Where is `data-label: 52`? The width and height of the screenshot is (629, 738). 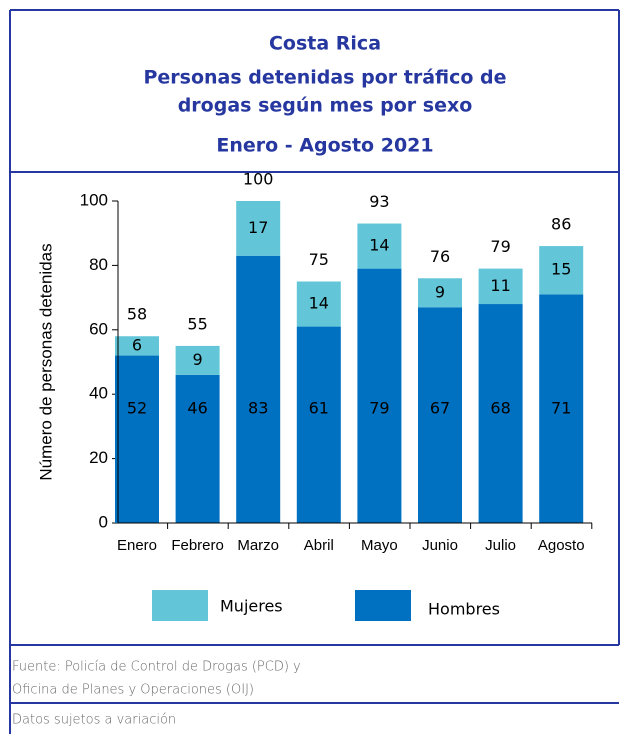
data-label: 52 is located at coordinates (137, 408).